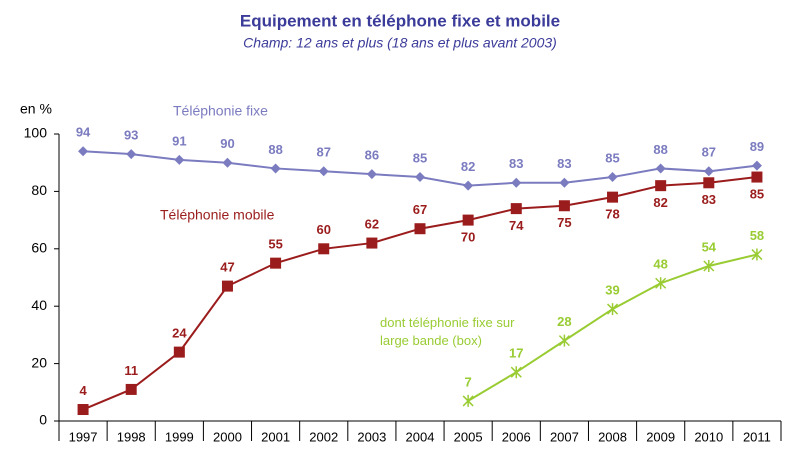 The height and width of the screenshot is (450, 800). I want to click on data-label: 90, so click(227, 143).